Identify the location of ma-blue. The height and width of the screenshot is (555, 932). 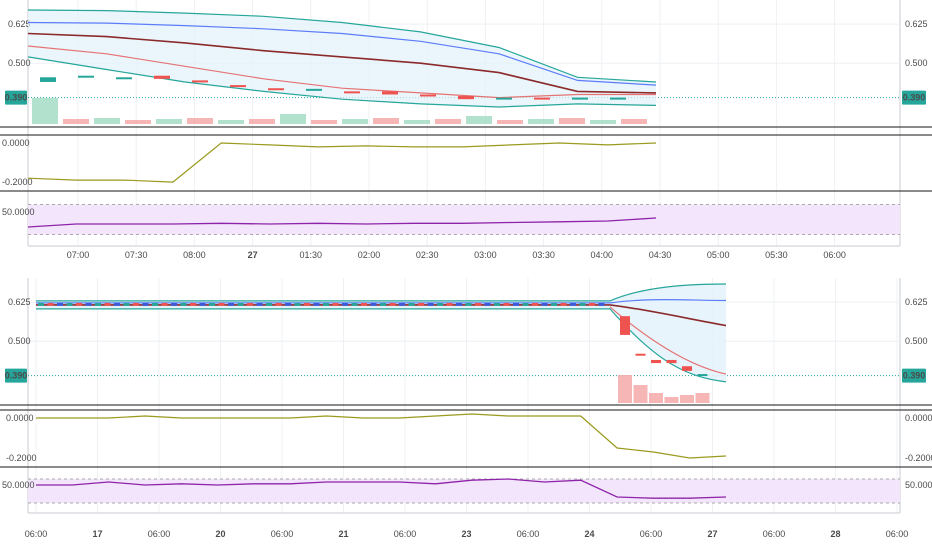
(381, 301).